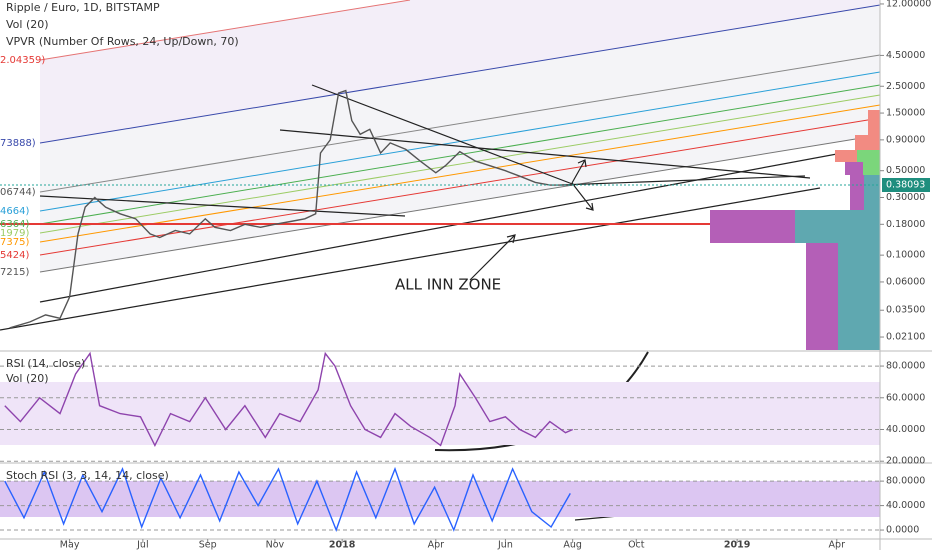 This screenshot has height=550, width=932. What do you see at coordinates (905, 255) in the screenshot?
I see `y-tick-label: 0.10000` at bounding box center [905, 255].